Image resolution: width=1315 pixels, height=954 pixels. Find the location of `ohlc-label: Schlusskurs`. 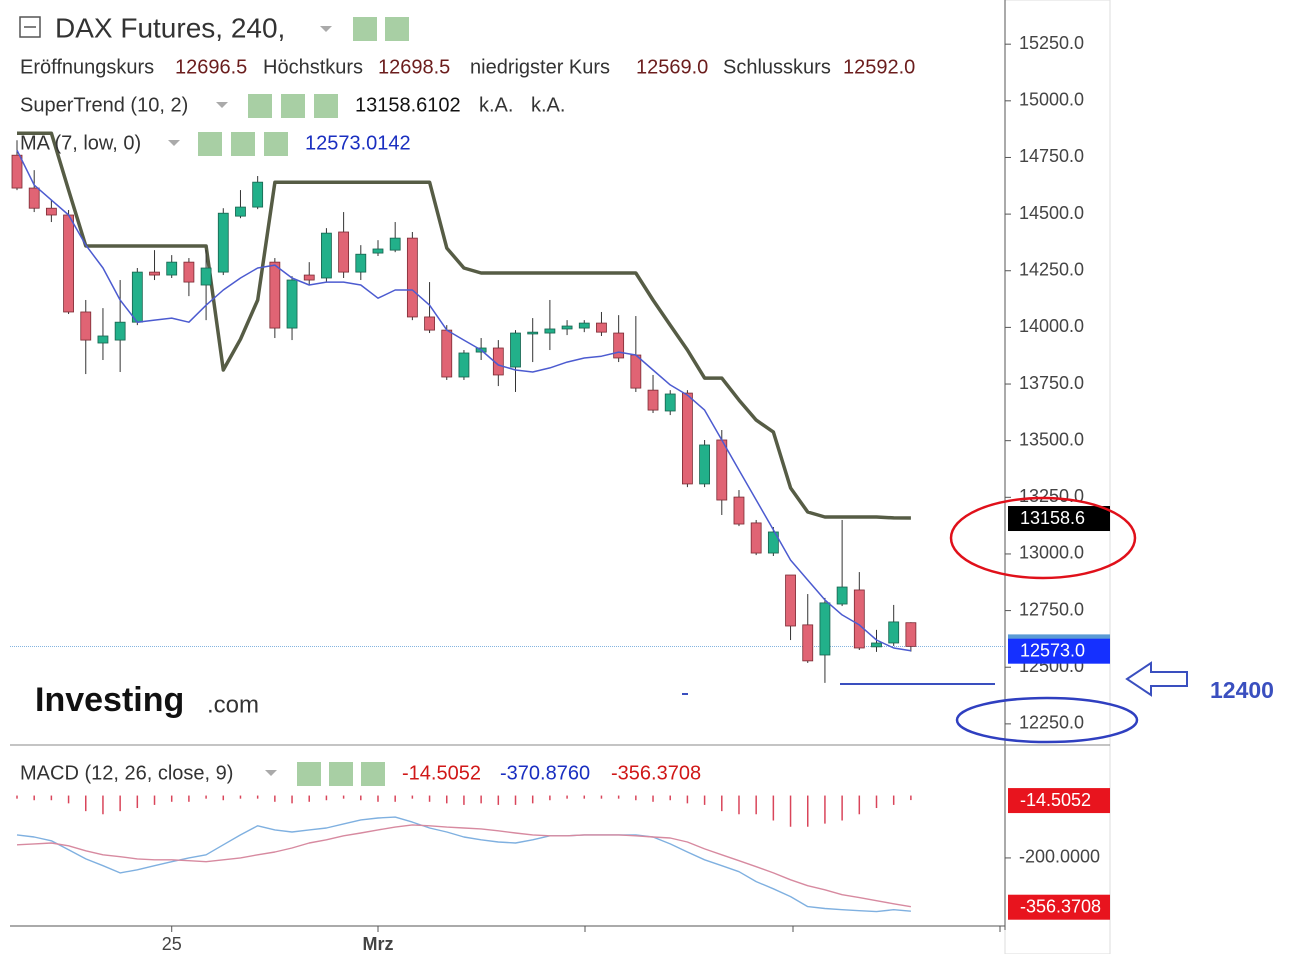

ohlc-label: Schlusskurs is located at coordinates (777, 67).